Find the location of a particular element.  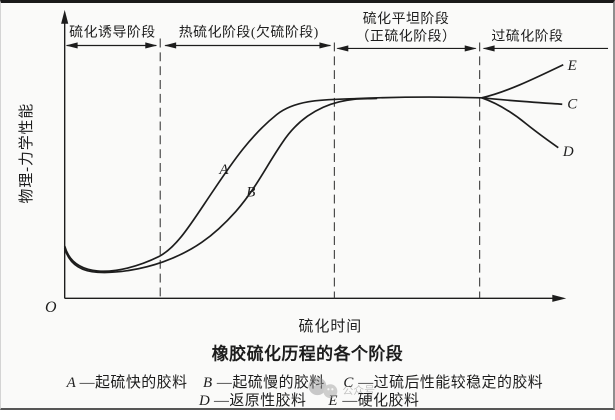

stage-label-over-cure: 过硫化阶段 is located at coordinates (527, 37).